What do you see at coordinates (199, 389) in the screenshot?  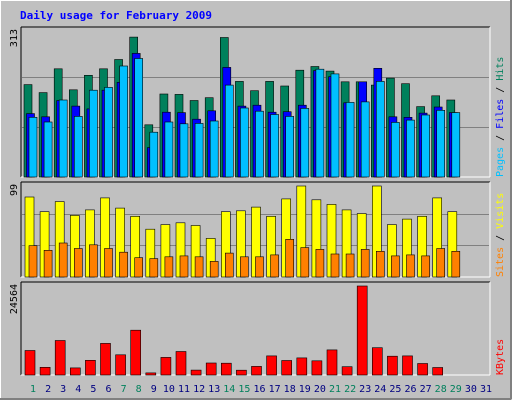 I see `x-tick-label: 12` at bounding box center [199, 389].